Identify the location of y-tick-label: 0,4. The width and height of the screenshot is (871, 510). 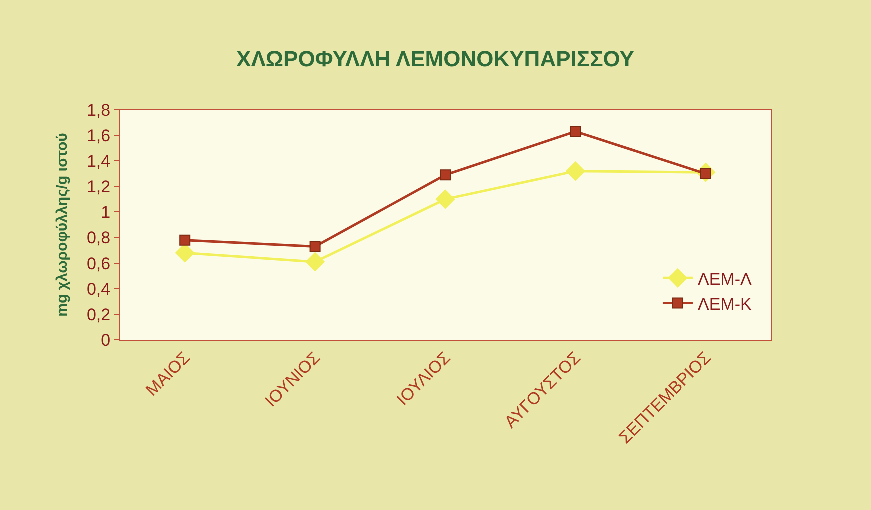
(98, 289).